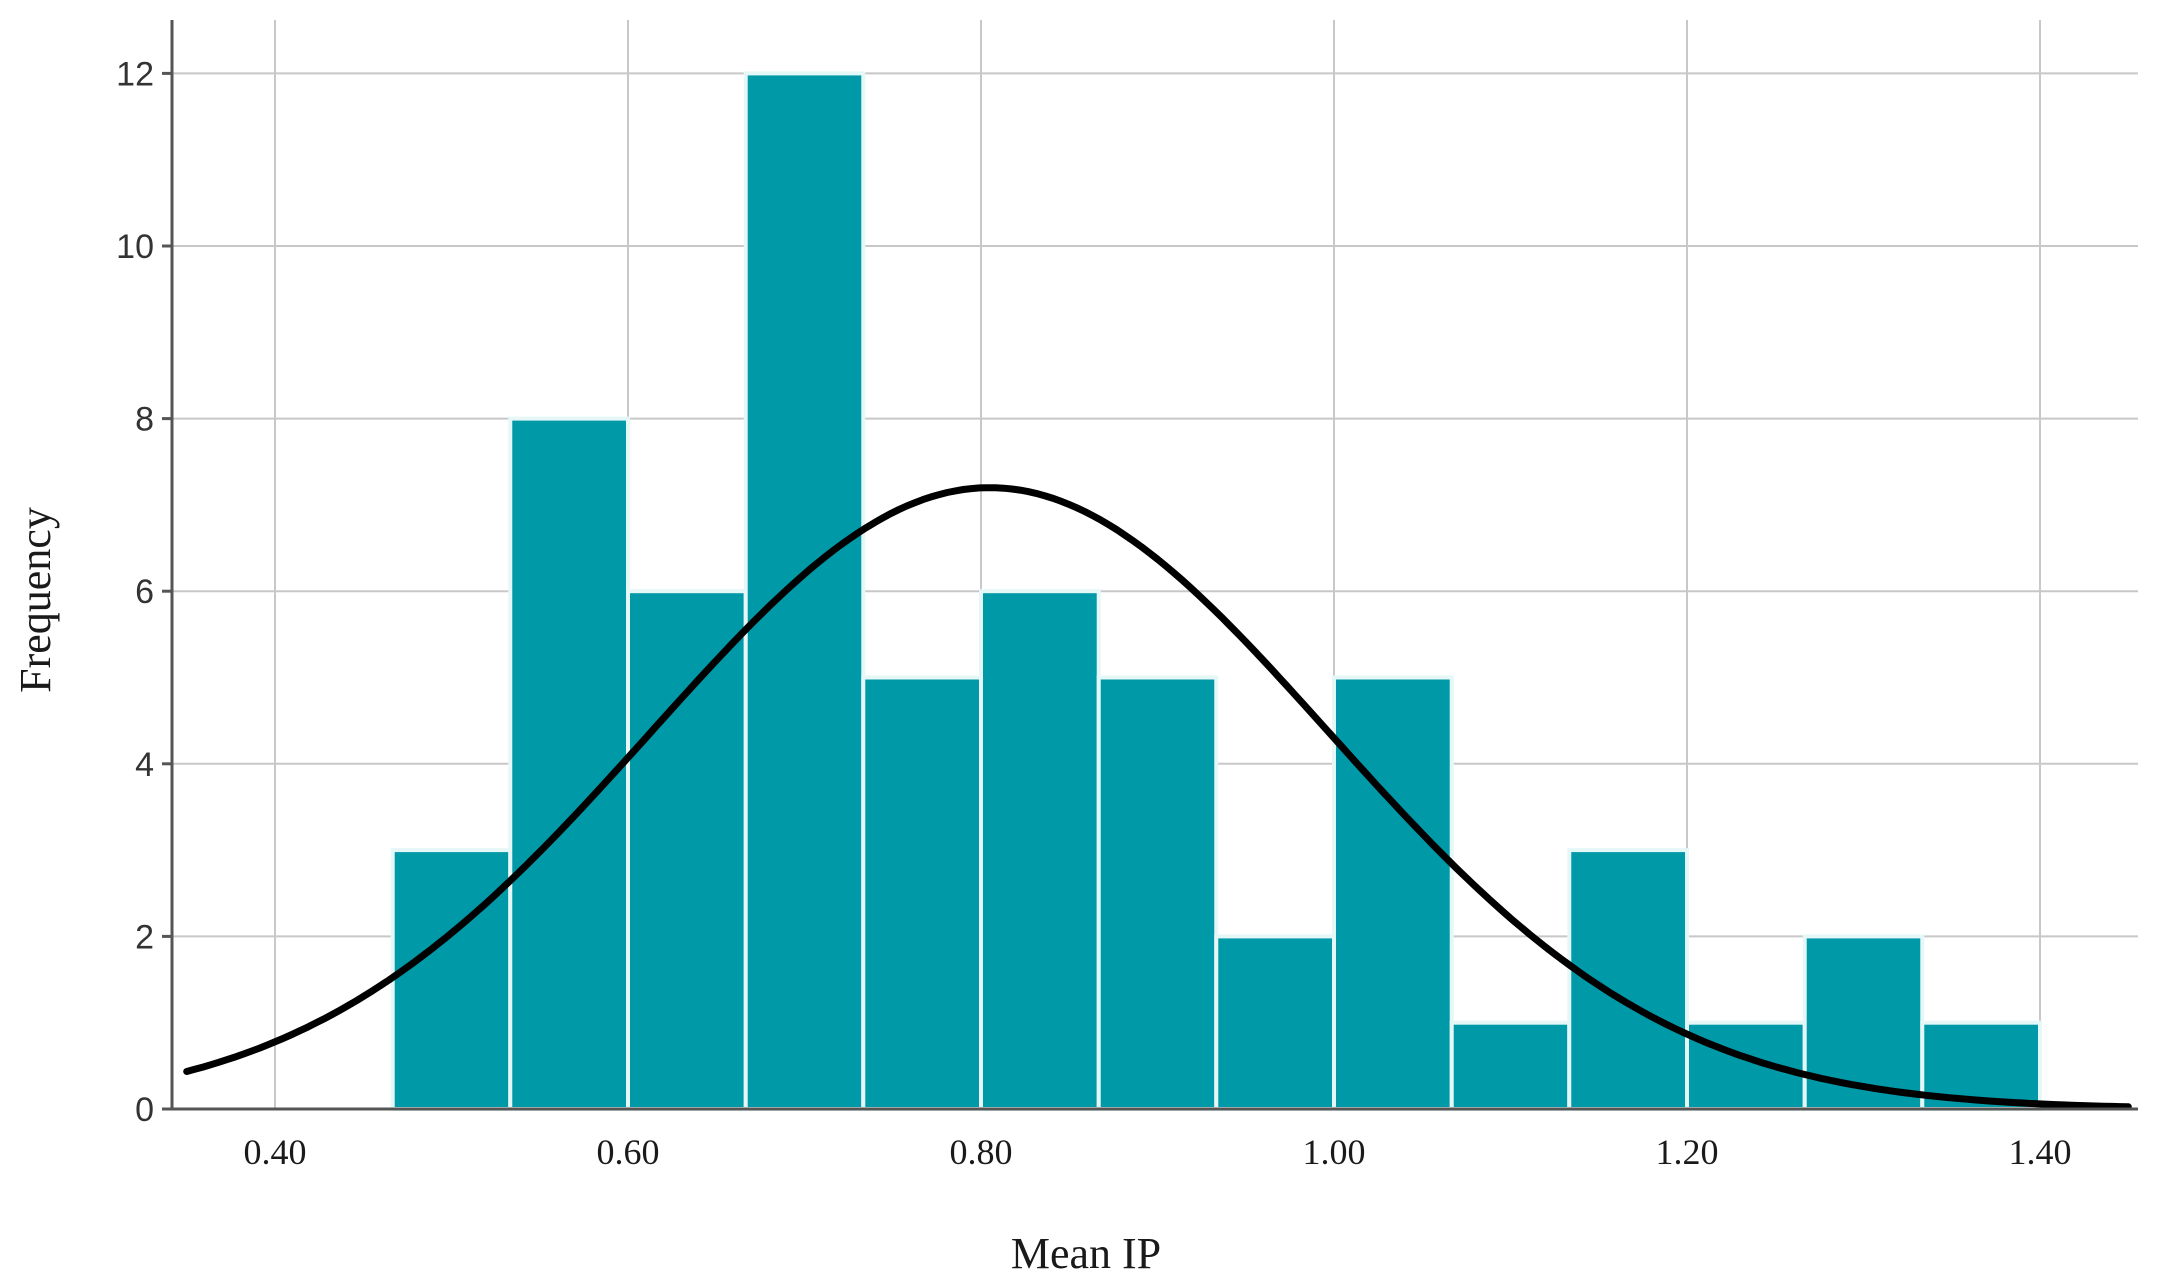  What do you see at coordinates (35, 600) in the screenshot?
I see `y-axis-label: Frequency` at bounding box center [35, 600].